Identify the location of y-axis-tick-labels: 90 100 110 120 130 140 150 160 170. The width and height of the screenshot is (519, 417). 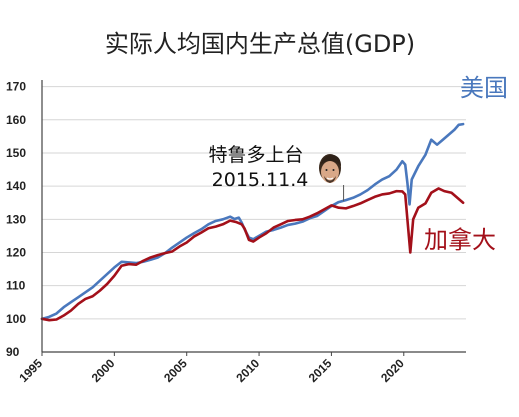
(16, 219).